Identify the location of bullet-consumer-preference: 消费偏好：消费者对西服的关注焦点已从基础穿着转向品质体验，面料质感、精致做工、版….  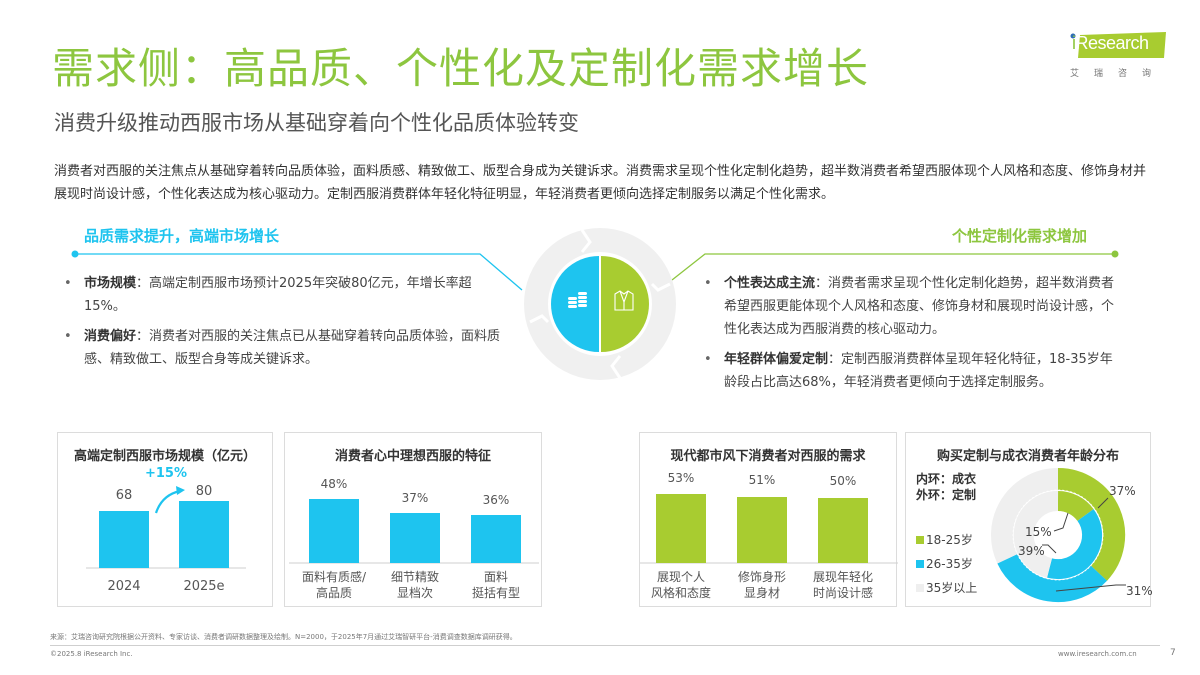
(282, 348).